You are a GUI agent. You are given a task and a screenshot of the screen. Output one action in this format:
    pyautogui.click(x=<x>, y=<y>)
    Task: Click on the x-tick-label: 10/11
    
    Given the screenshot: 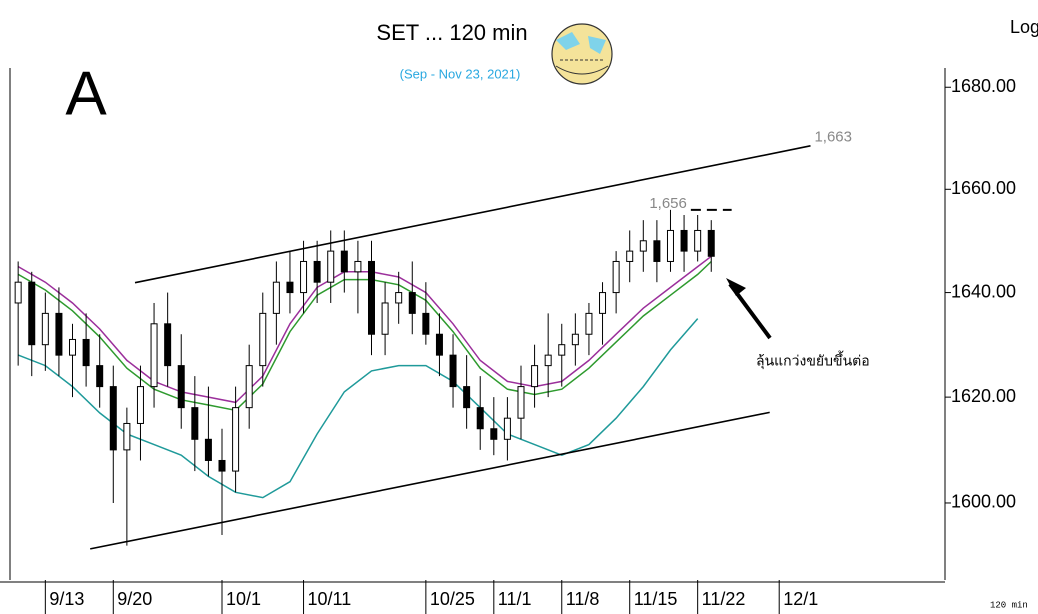 What is the action you would take?
    pyautogui.click(x=330, y=599)
    